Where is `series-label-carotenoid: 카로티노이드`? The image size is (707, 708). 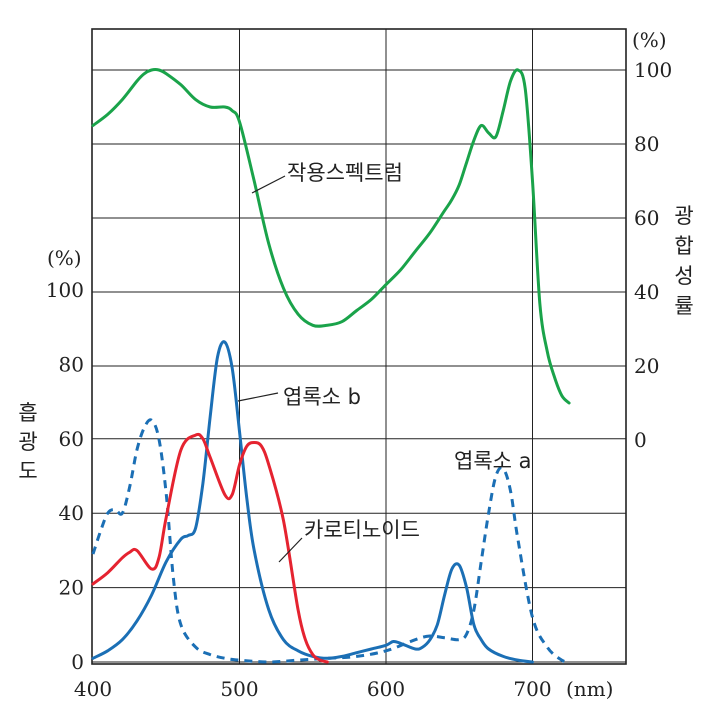 series-label-carotenoid: 카로티노이드 is located at coordinates (362, 530).